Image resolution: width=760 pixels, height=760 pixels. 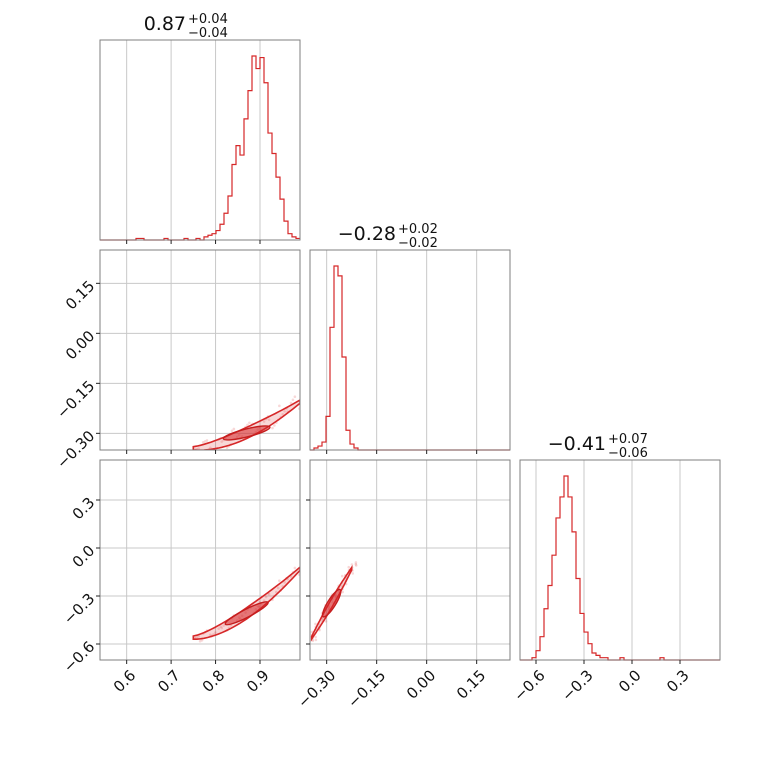 I want to click on hist-1-step-line, so click(x=410, y=358).